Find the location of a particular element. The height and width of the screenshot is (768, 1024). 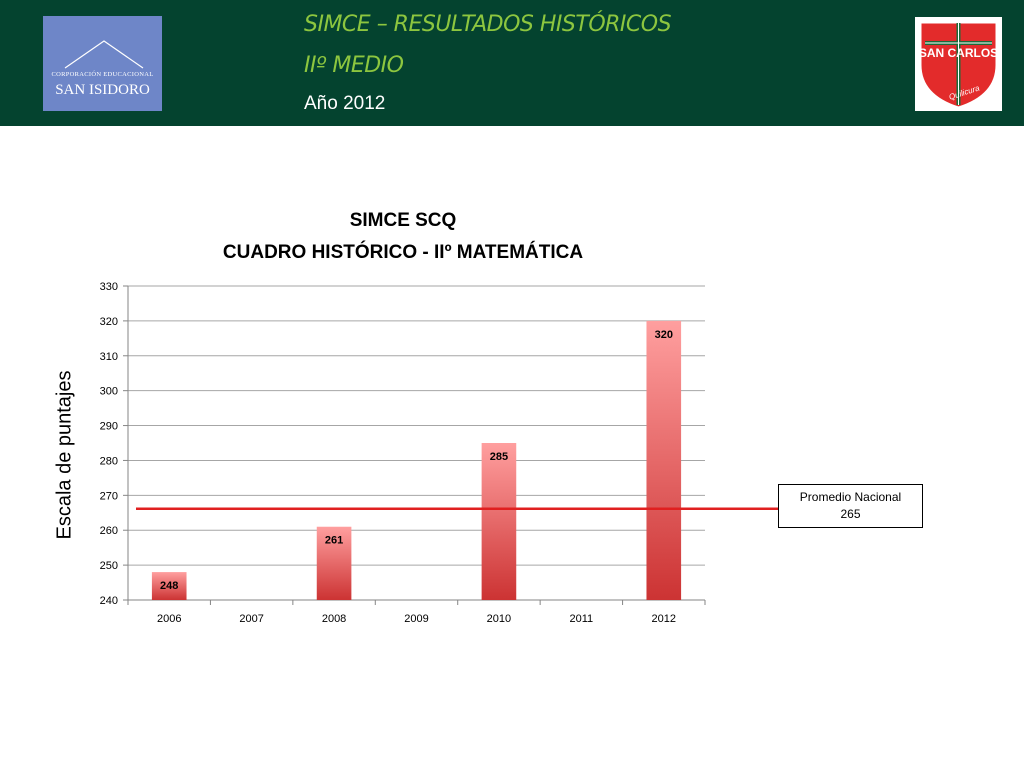

x-tick-label: 2010 is located at coordinates (499, 619).